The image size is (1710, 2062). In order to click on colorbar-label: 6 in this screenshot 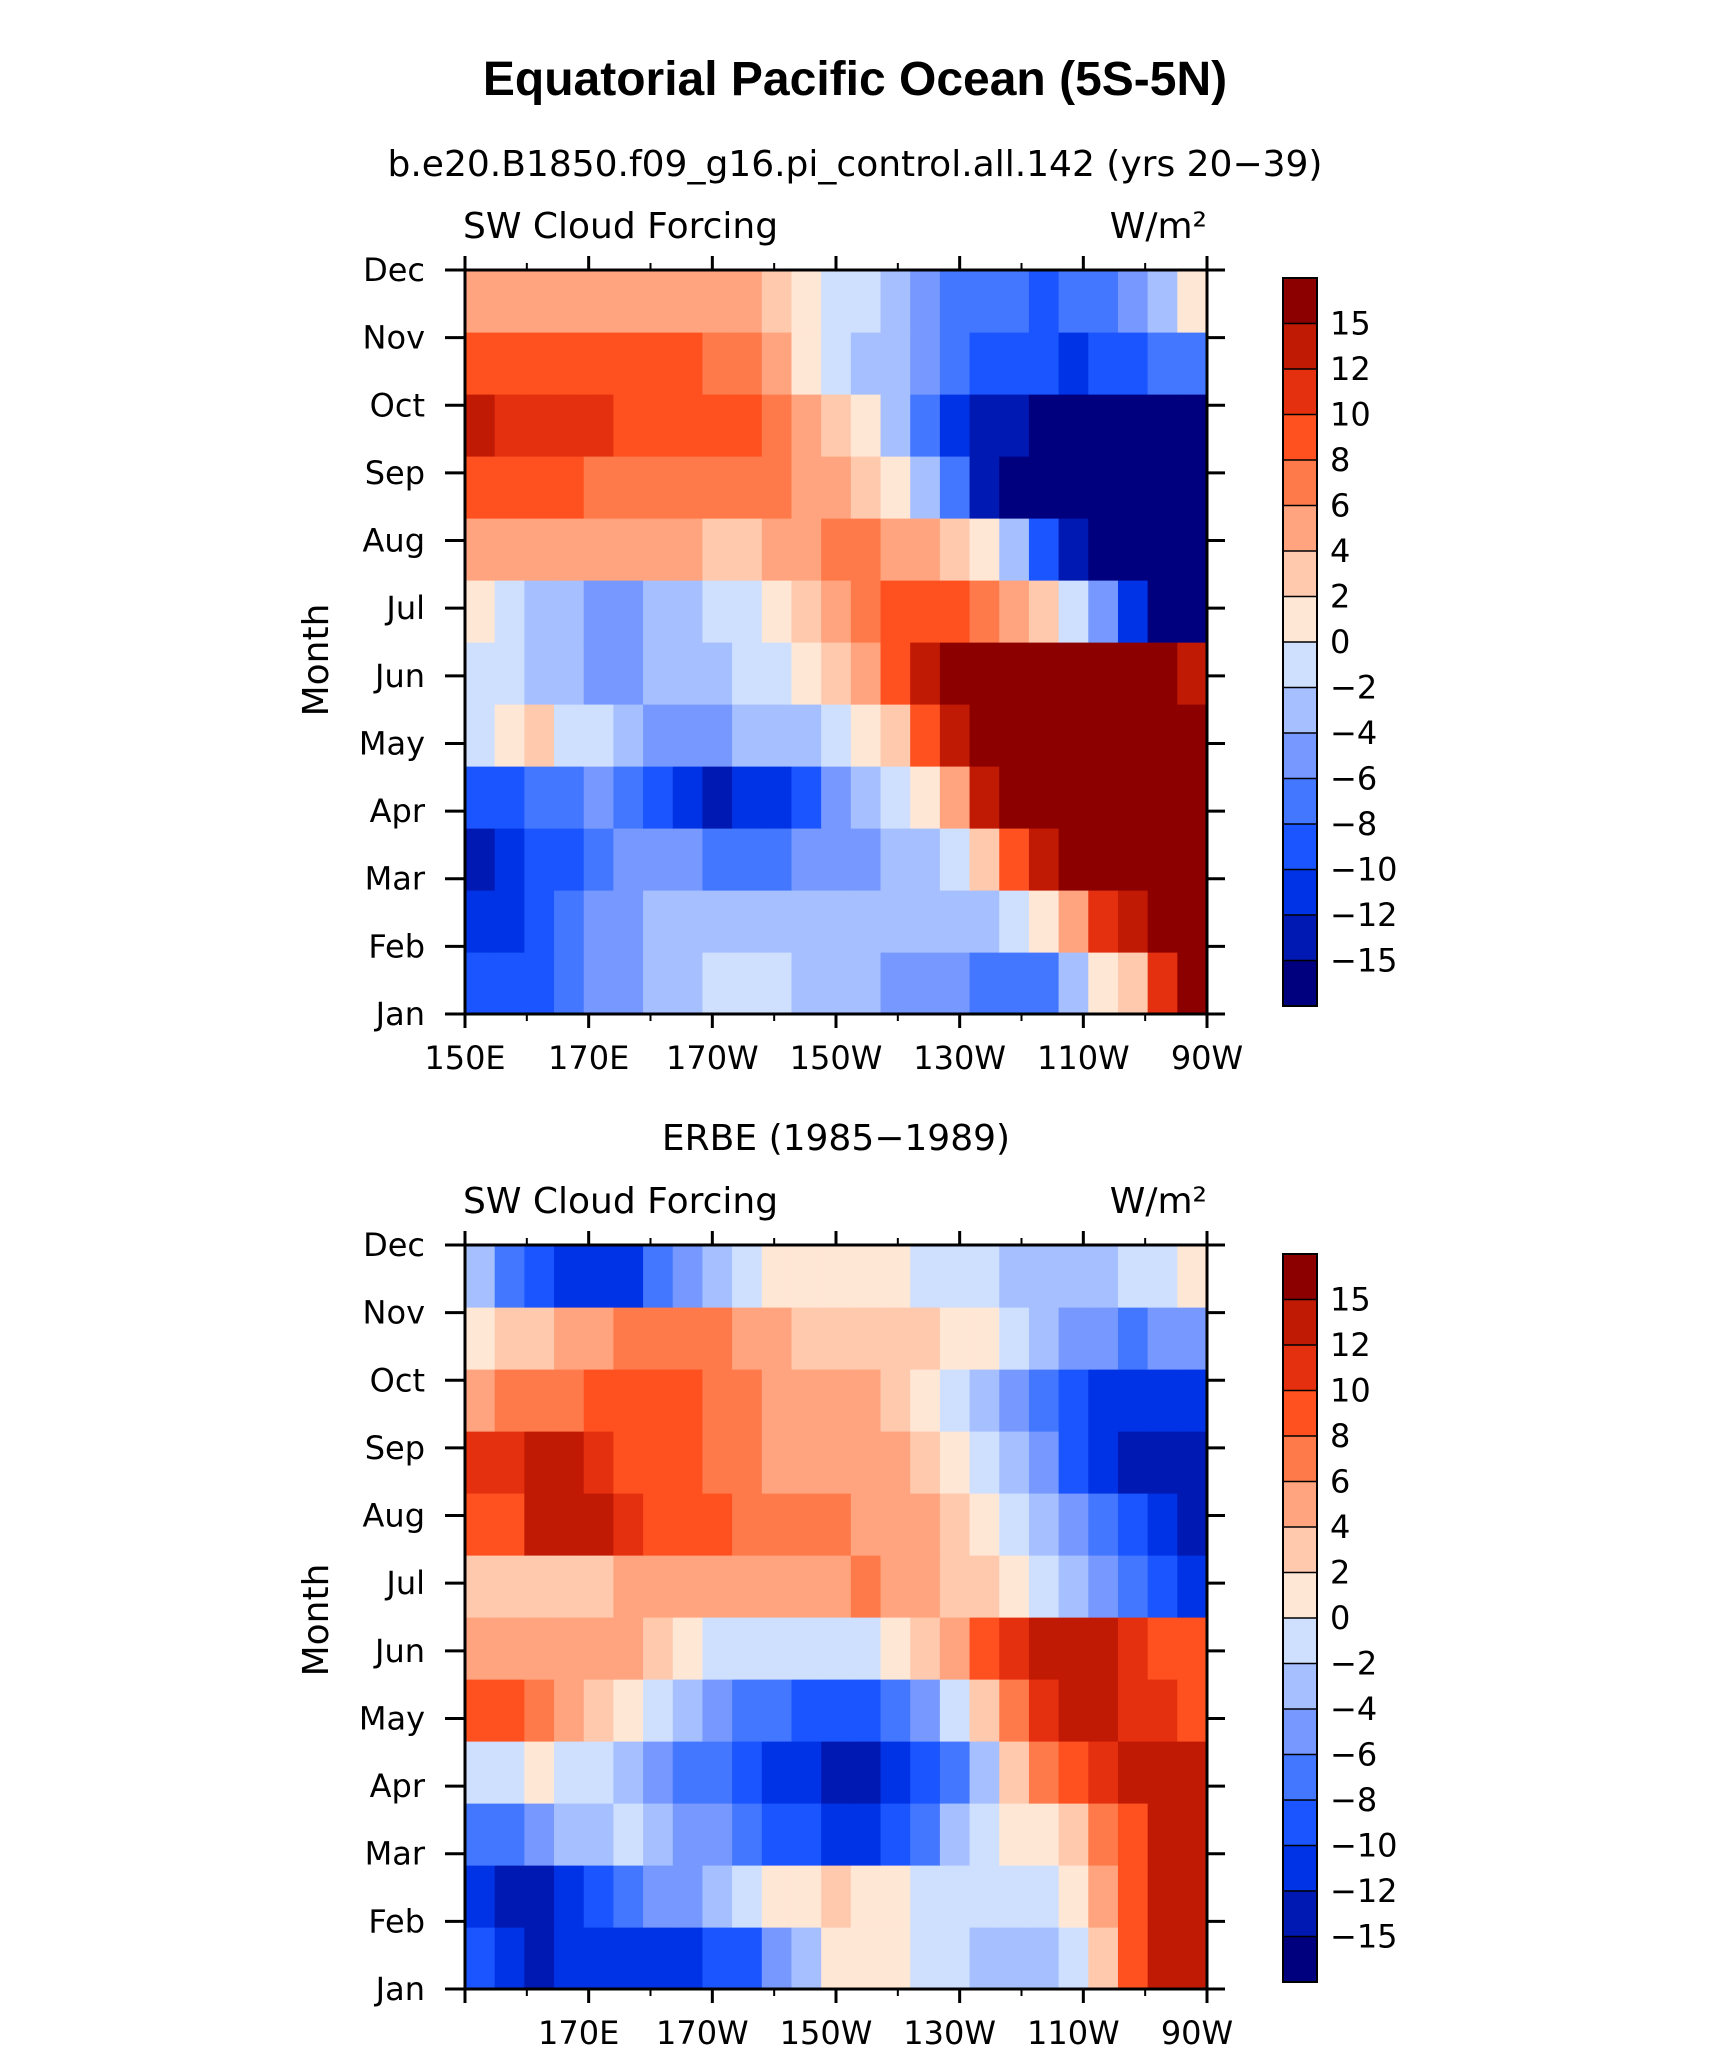, I will do `click(1340, 1482)`.